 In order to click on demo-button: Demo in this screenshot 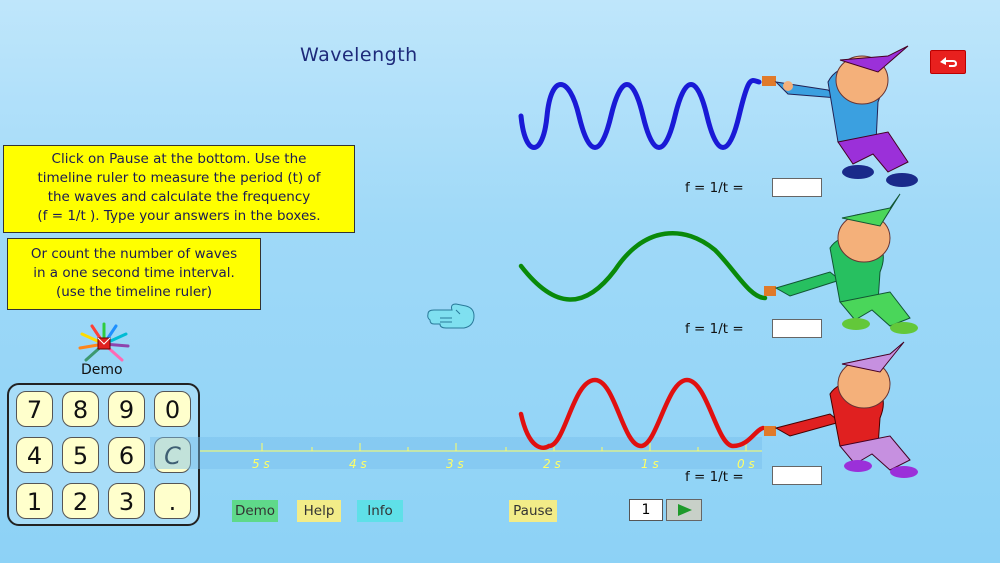, I will do `click(255, 511)`.